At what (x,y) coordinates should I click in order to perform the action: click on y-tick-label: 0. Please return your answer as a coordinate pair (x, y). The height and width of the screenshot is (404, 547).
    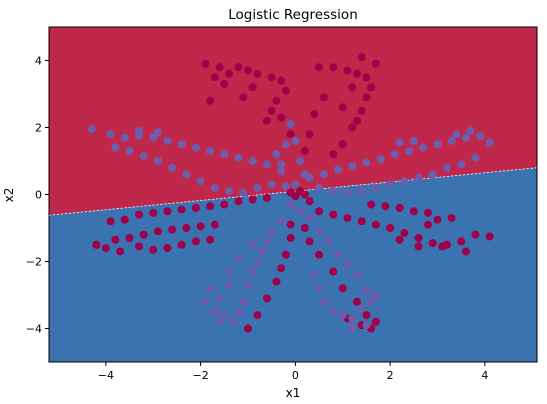
    Looking at the image, I should click on (38, 195).